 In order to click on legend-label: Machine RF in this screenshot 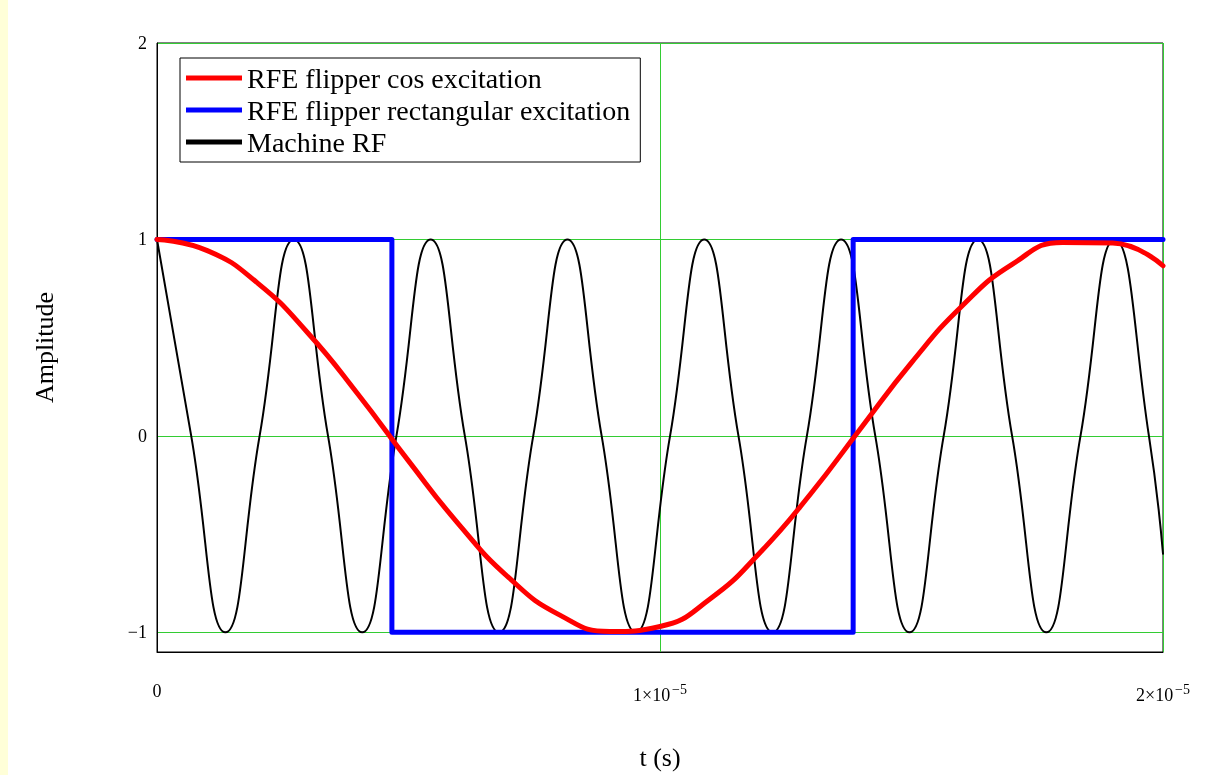, I will do `click(317, 142)`.